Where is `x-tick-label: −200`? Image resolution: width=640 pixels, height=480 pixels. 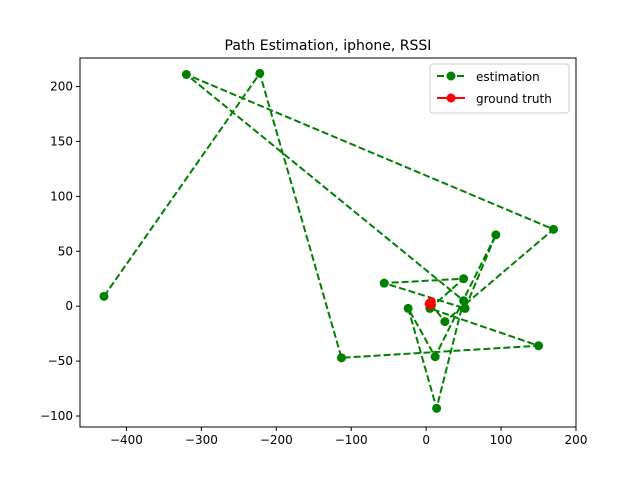
x-tick-label: −200 is located at coordinates (276, 440).